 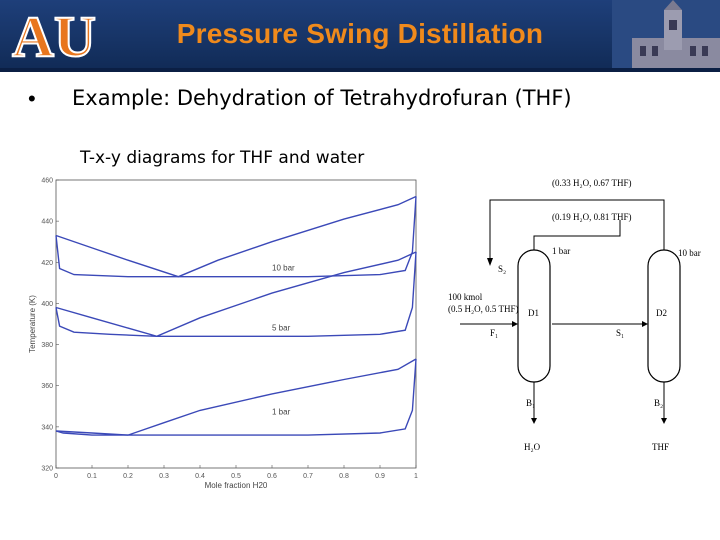 What do you see at coordinates (47, 222) in the screenshot?
I see `y-tick-label: 440` at bounding box center [47, 222].